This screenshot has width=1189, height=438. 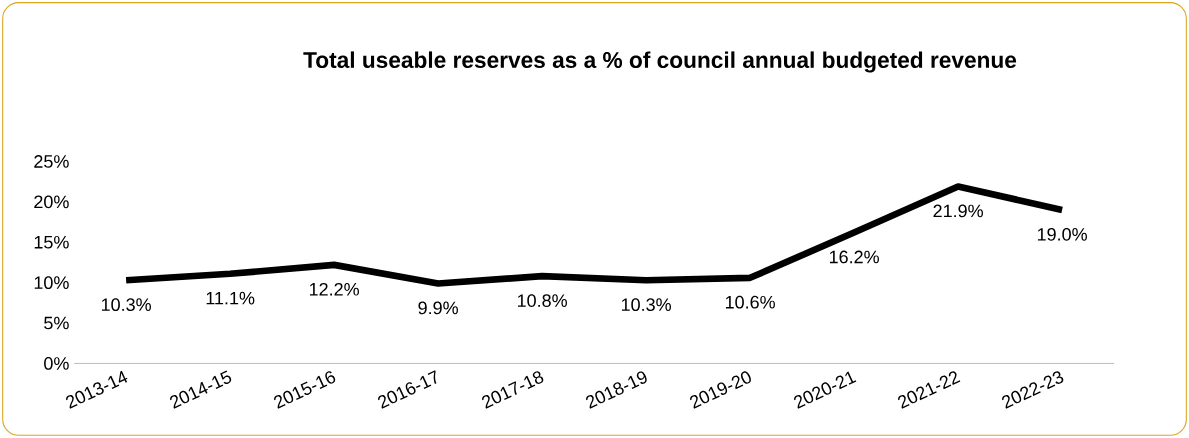 I want to click on data-label: 12.2%, so click(x=334, y=289).